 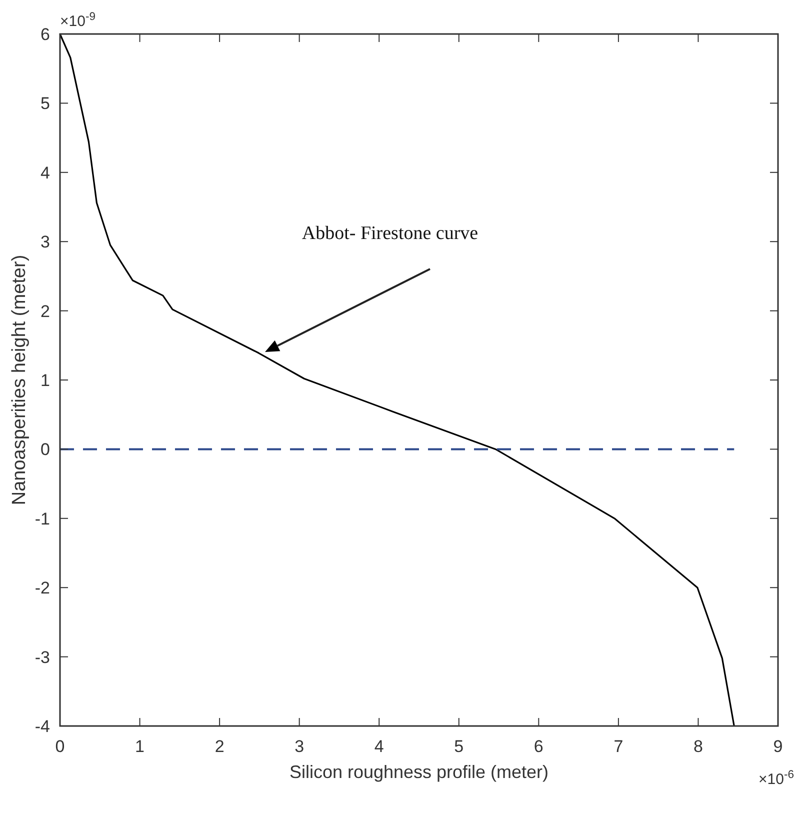 What do you see at coordinates (459, 746) in the screenshot?
I see `x-tick-label: 5` at bounding box center [459, 746].